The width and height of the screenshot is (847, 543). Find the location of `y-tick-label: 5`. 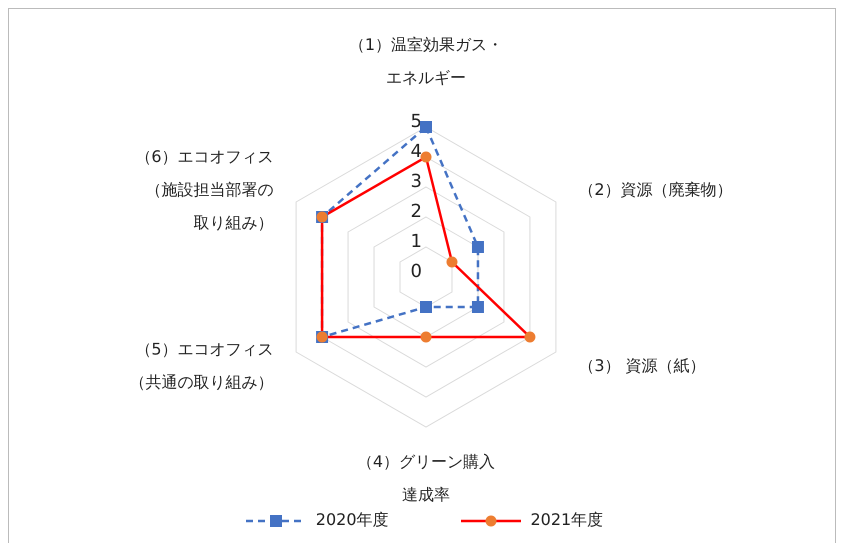

y-tick-label: 5 is located at coordinates (416, 121).